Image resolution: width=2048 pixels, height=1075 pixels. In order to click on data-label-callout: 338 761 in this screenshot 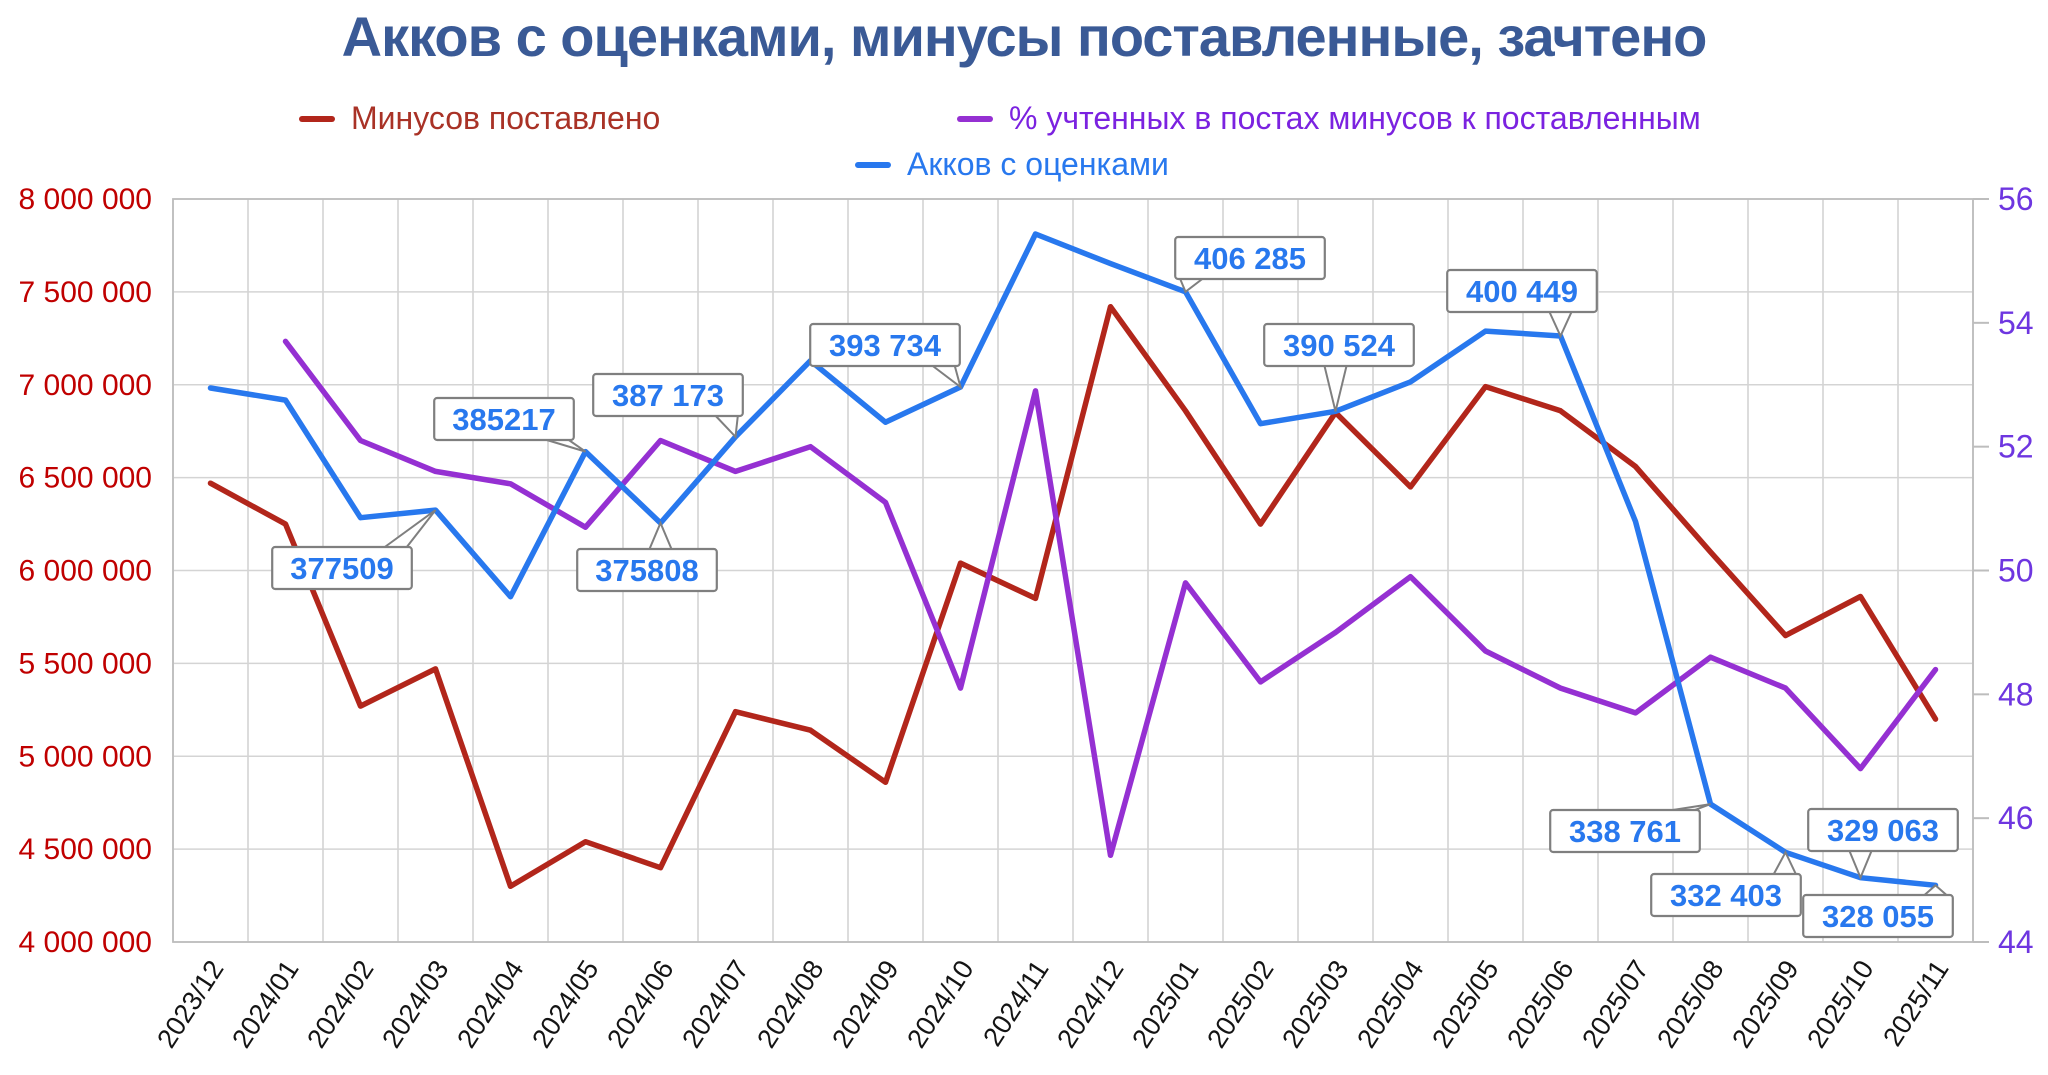, I will do `click(1630, 828)`.